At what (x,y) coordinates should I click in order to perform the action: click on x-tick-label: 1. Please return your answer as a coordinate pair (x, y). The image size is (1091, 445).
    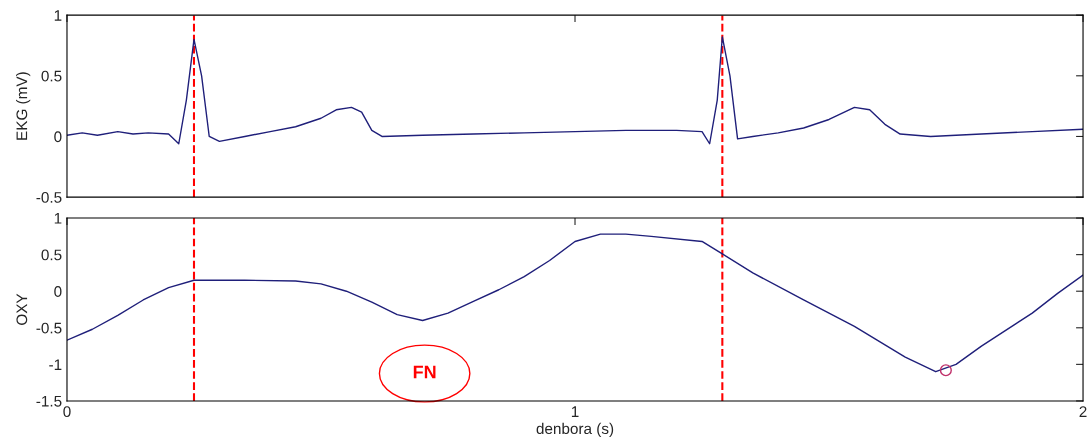
    Looking at the image, I should click on (575, 411).